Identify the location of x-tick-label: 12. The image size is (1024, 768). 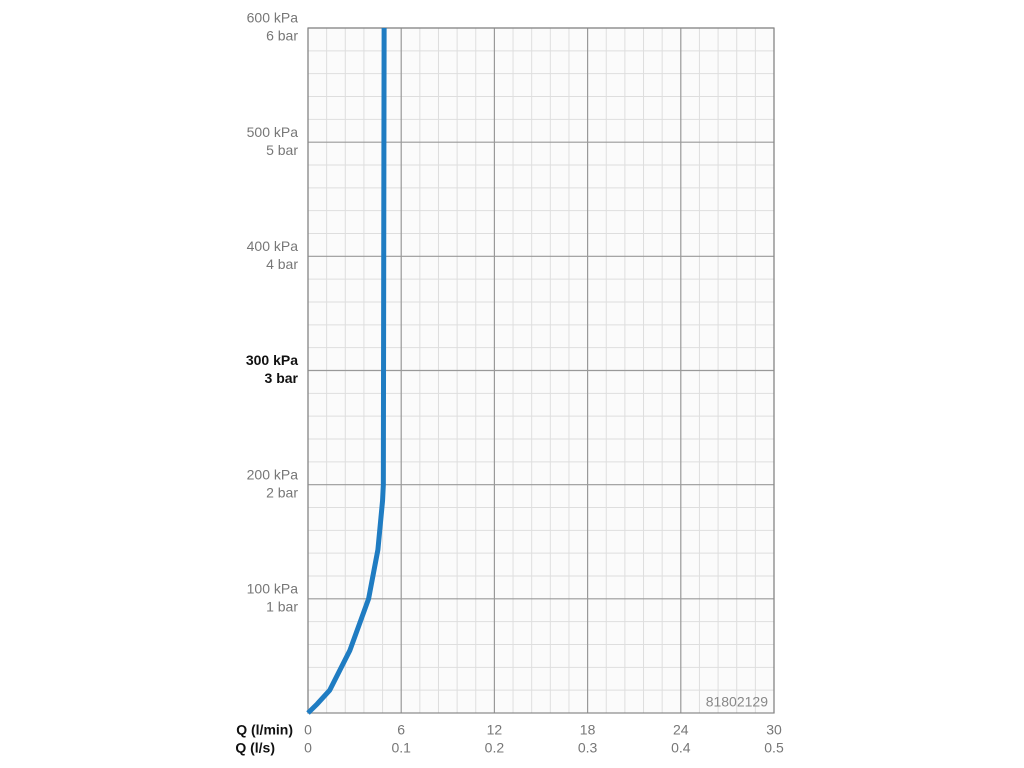
(495, 730).